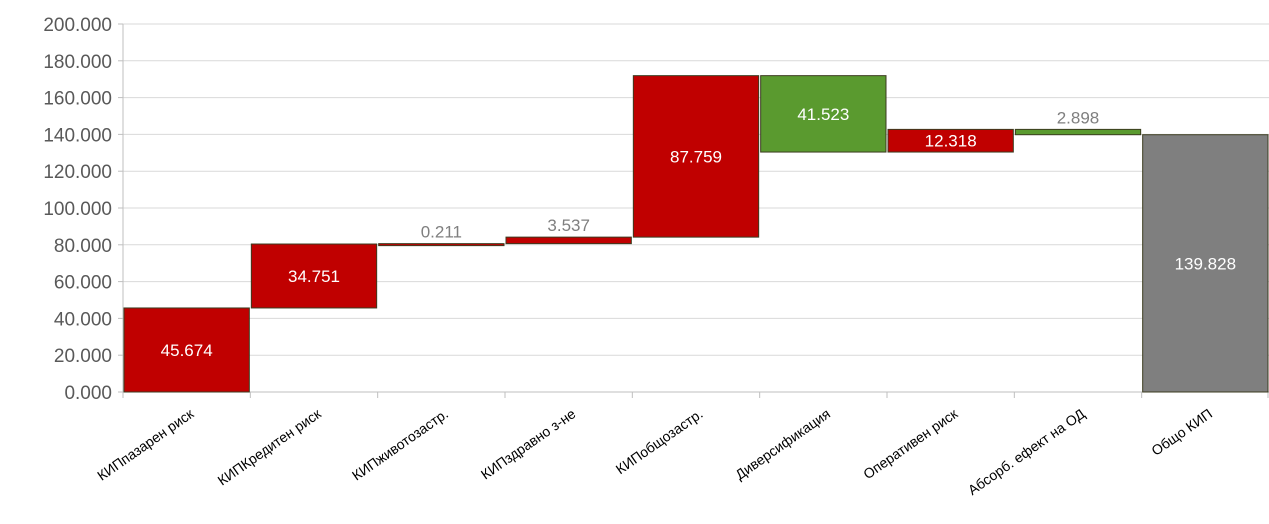 The height and width of the screenshot is (524, 1269). I want to click on bar-value-label: 2.898, so click(1078, 117).